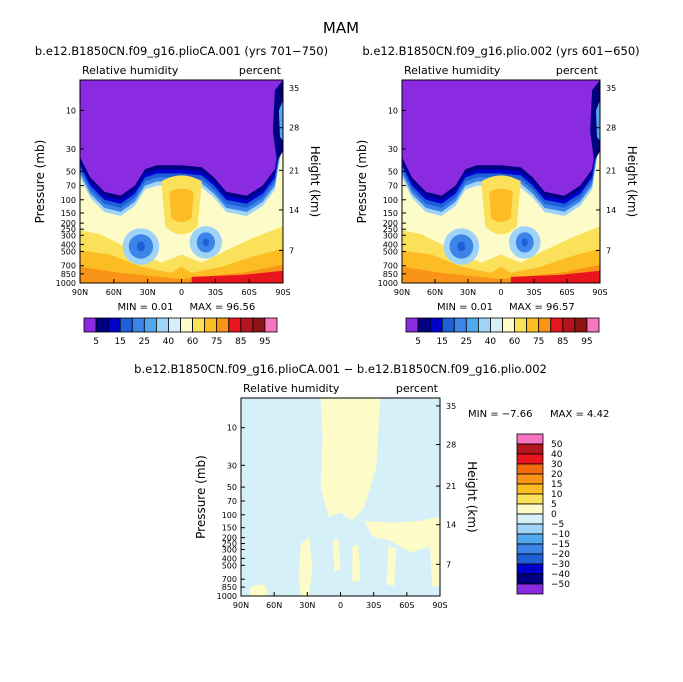 Image resolution: width=683 pixels, height=682 pixels. Describe the element at coordinates (305, 566) in the screenshot. I see `field-positive-plume-a` at that location.